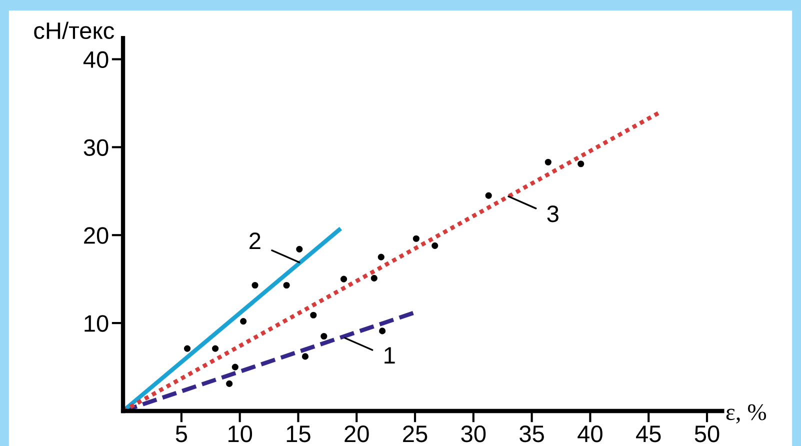 The image size is (801, 446). Describe the element at coordinates (746, 414) in the screenshot. I see `x-axis-title: ε, %` at that location.